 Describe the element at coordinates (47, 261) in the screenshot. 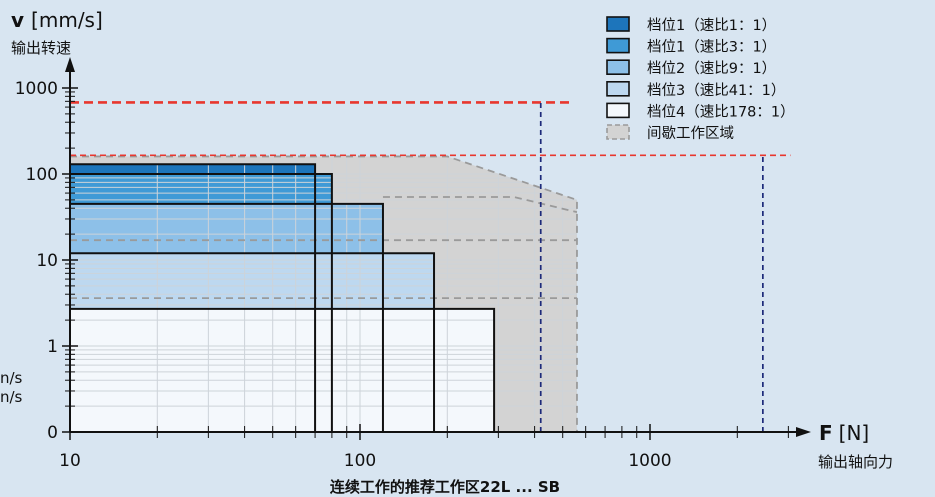

I see `y-tick-label: 10` at that location.